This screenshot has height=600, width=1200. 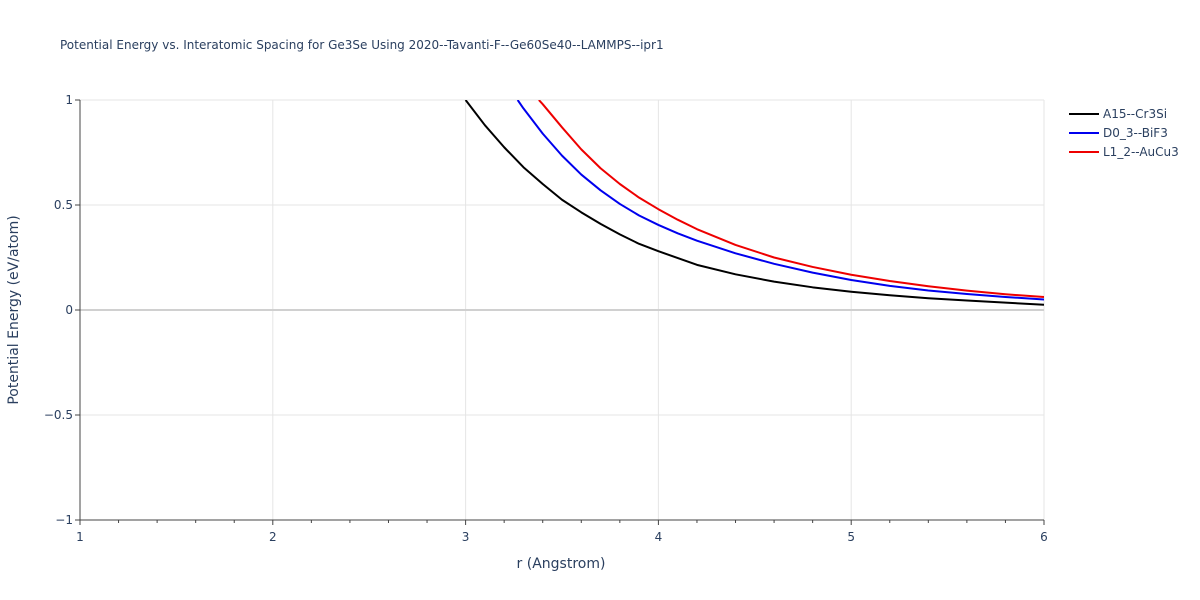 What do you see at coordinates (14, 309) in the screenshot?
I see `y-axis-title: Potential Energy (eV/atom)` at bounding box center [14, 309].